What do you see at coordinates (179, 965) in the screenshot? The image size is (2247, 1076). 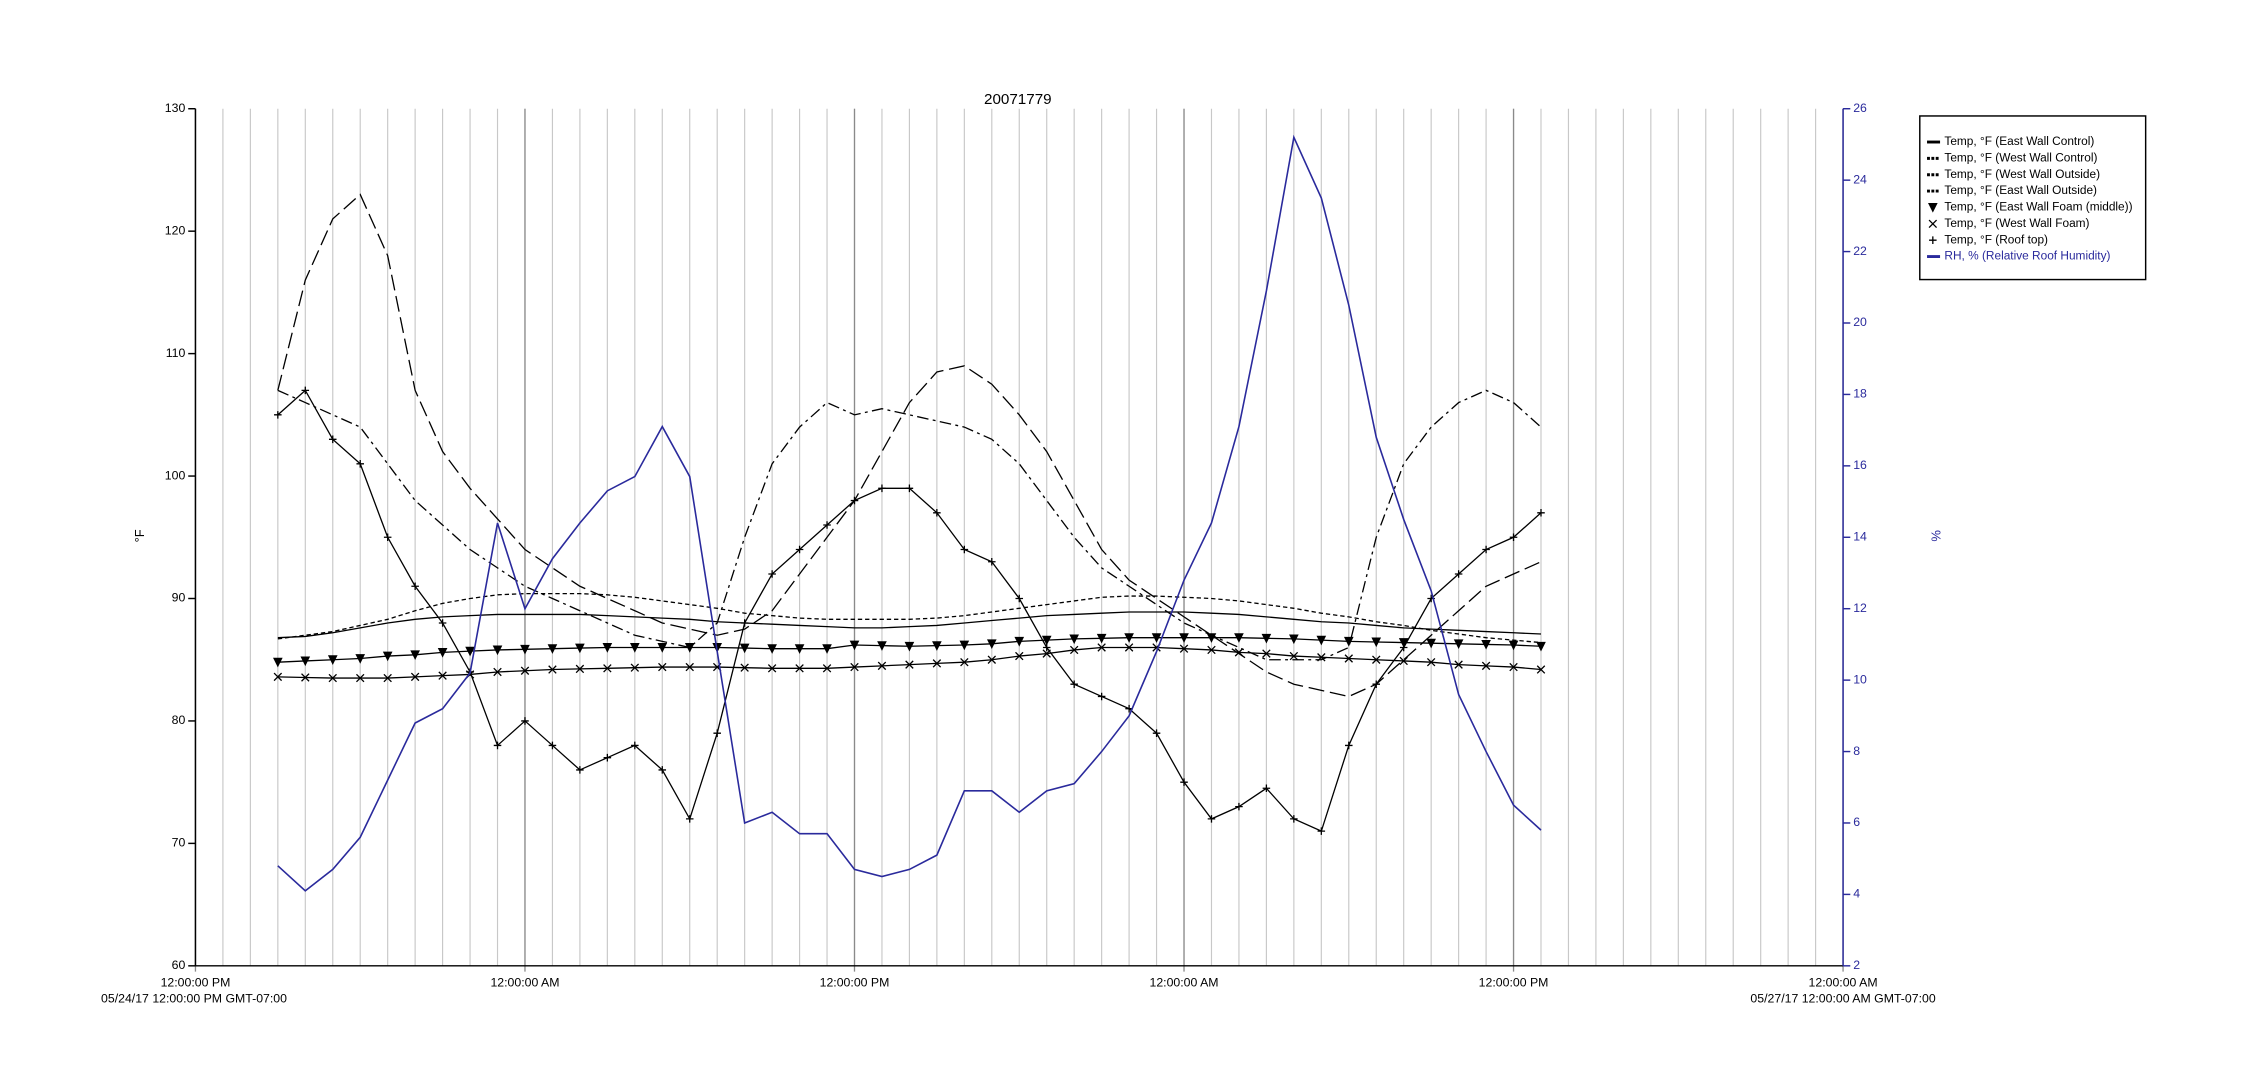 I see `y-tick-label: 60` at bounding box center [179, 965].